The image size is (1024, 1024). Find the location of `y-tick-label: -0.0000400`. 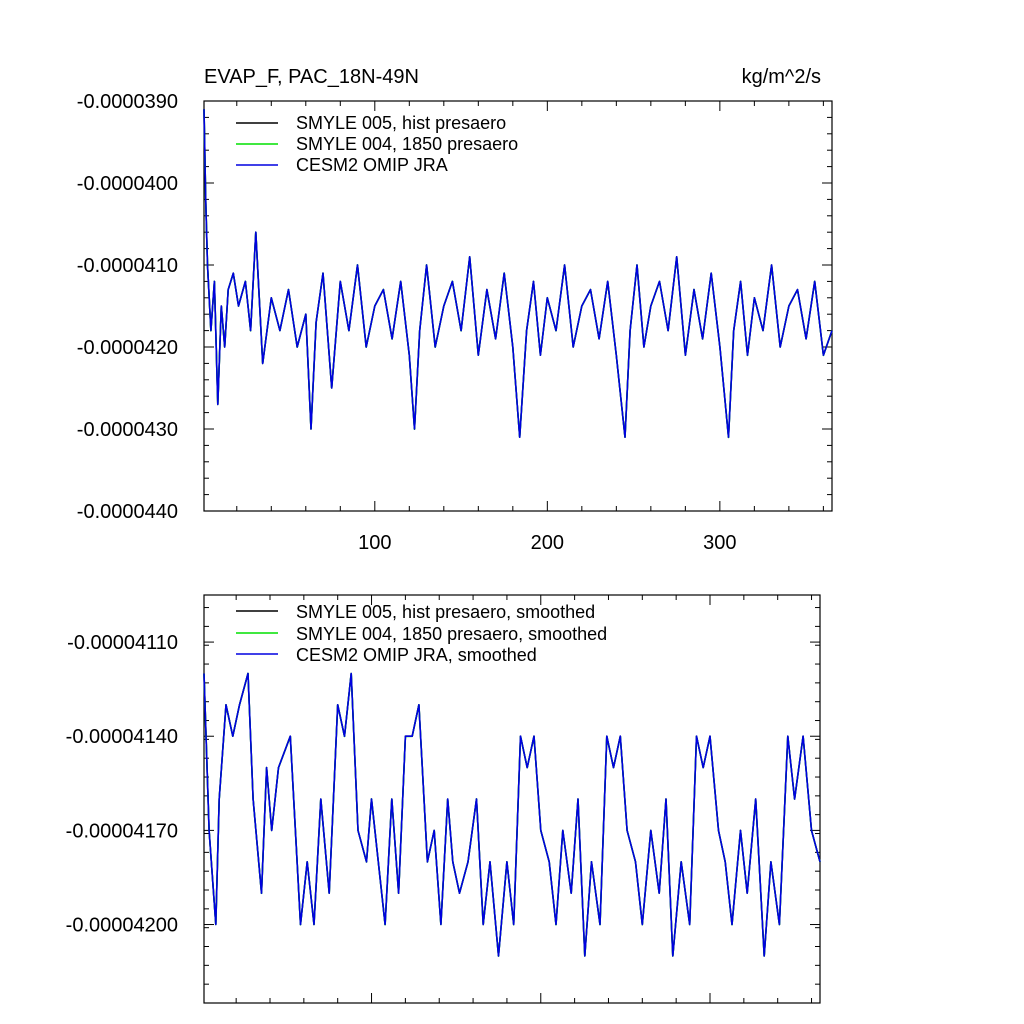

y-tick-label: -0.0000400 is located at coordinates (127, 184).